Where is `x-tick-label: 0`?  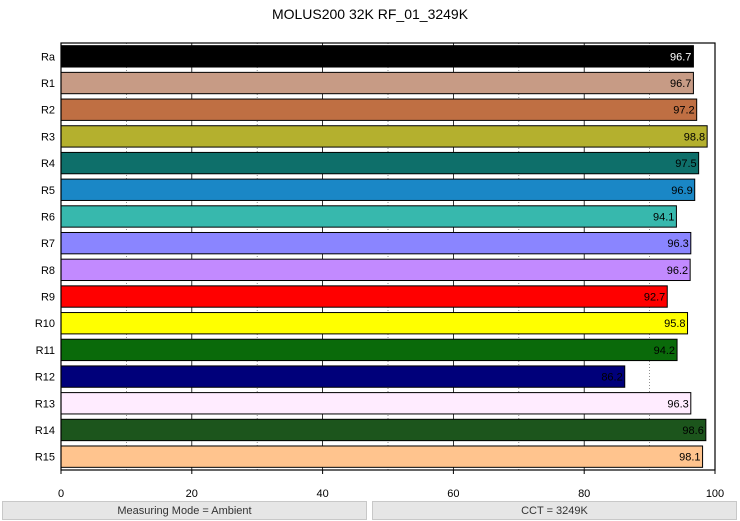 x-tick-label: 0 is located at coordinates (61, 494).